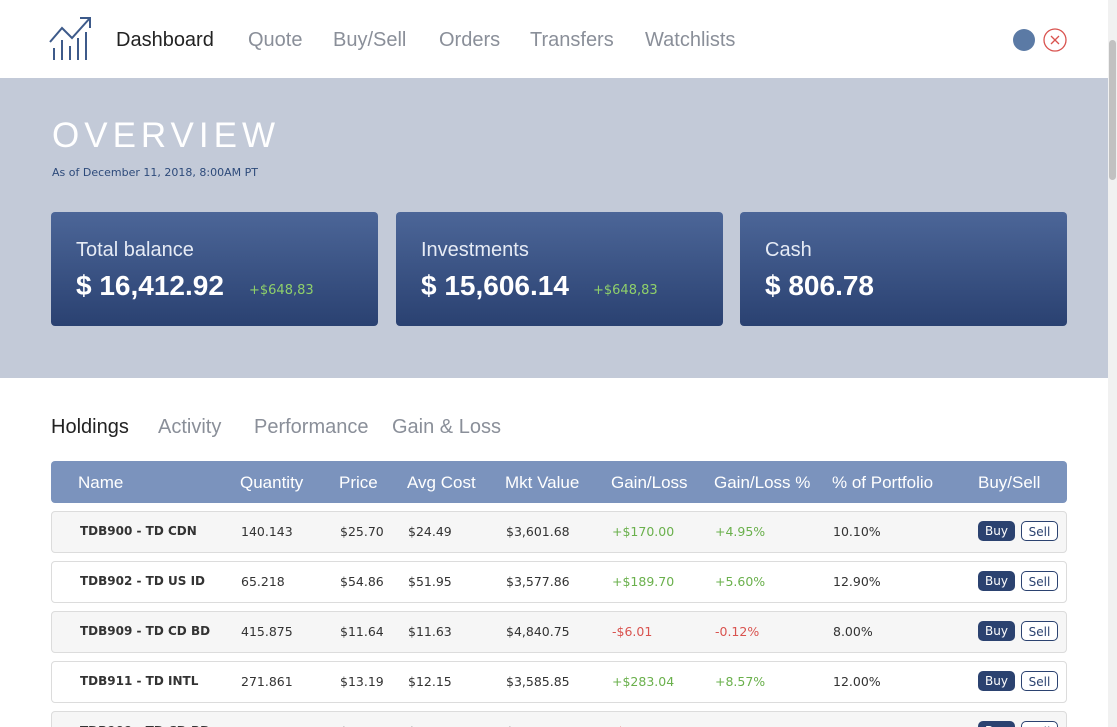 The width and height of the screenshot is (1117, 727). What do you see at coordinates (263, 581) in the screenshot?
I see `cell: 65.218` at bounding box center [263, 581].